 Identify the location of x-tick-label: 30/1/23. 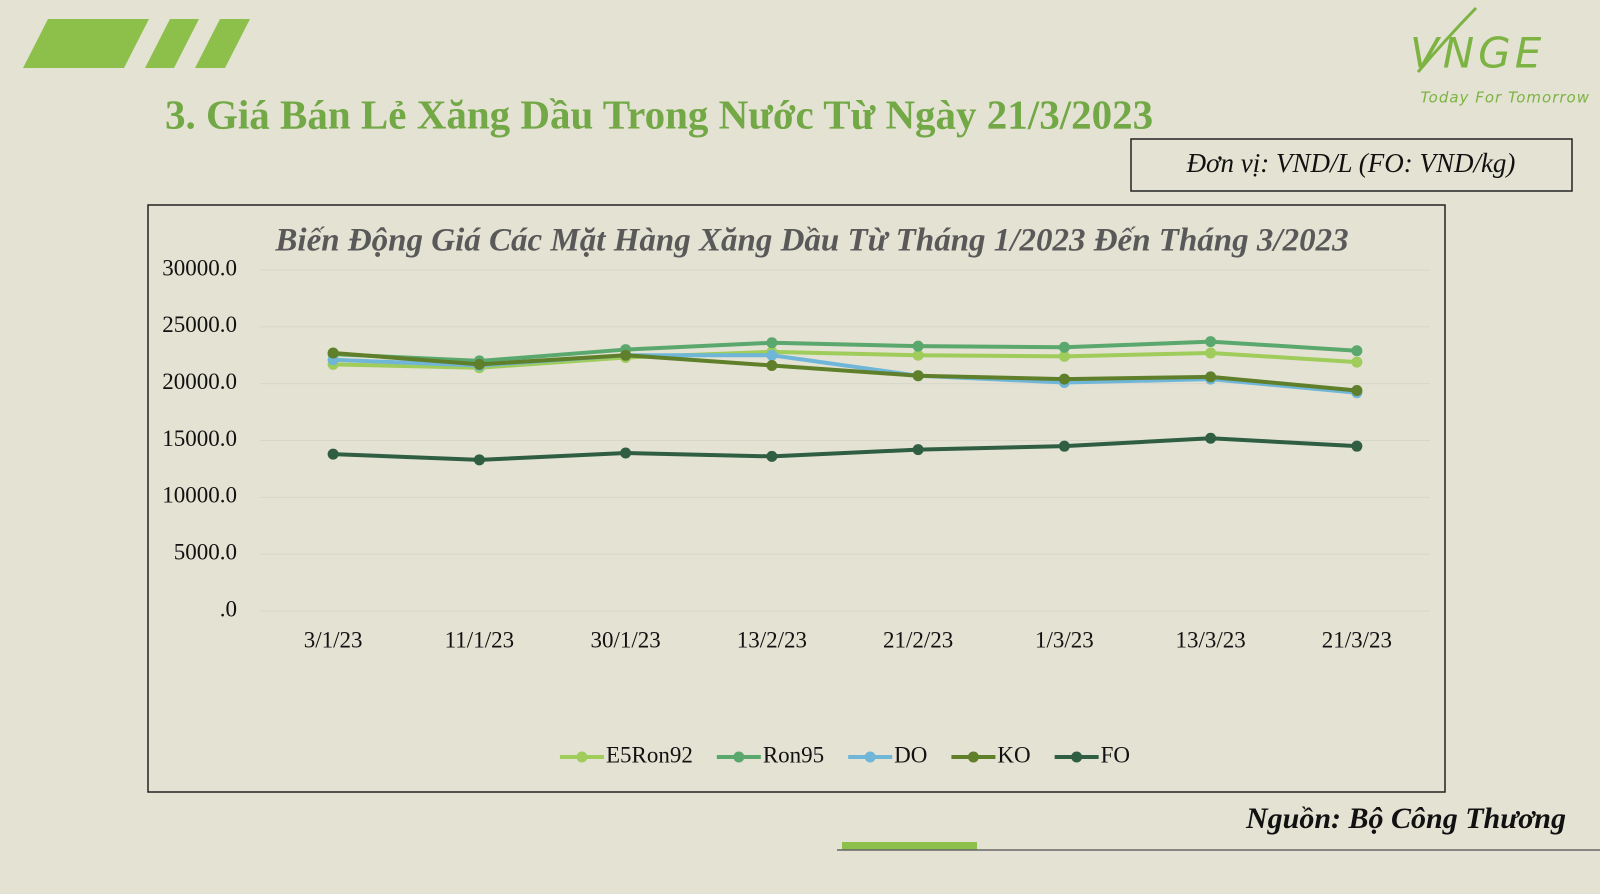
(625, 639).